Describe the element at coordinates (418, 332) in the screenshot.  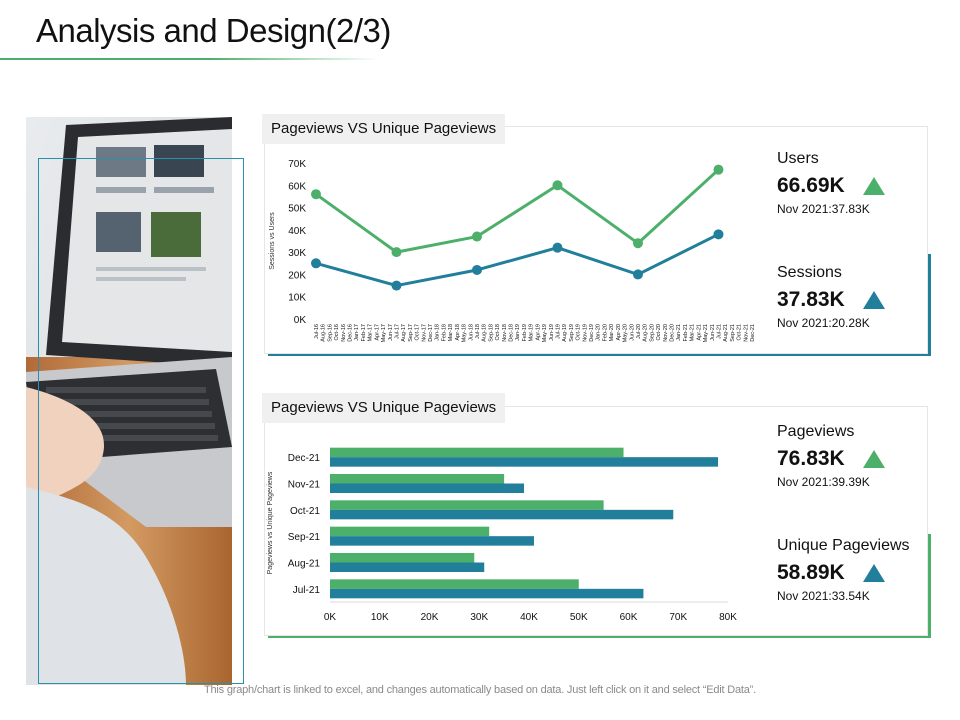
I see `x-tick-label: Oct-17` at that location.